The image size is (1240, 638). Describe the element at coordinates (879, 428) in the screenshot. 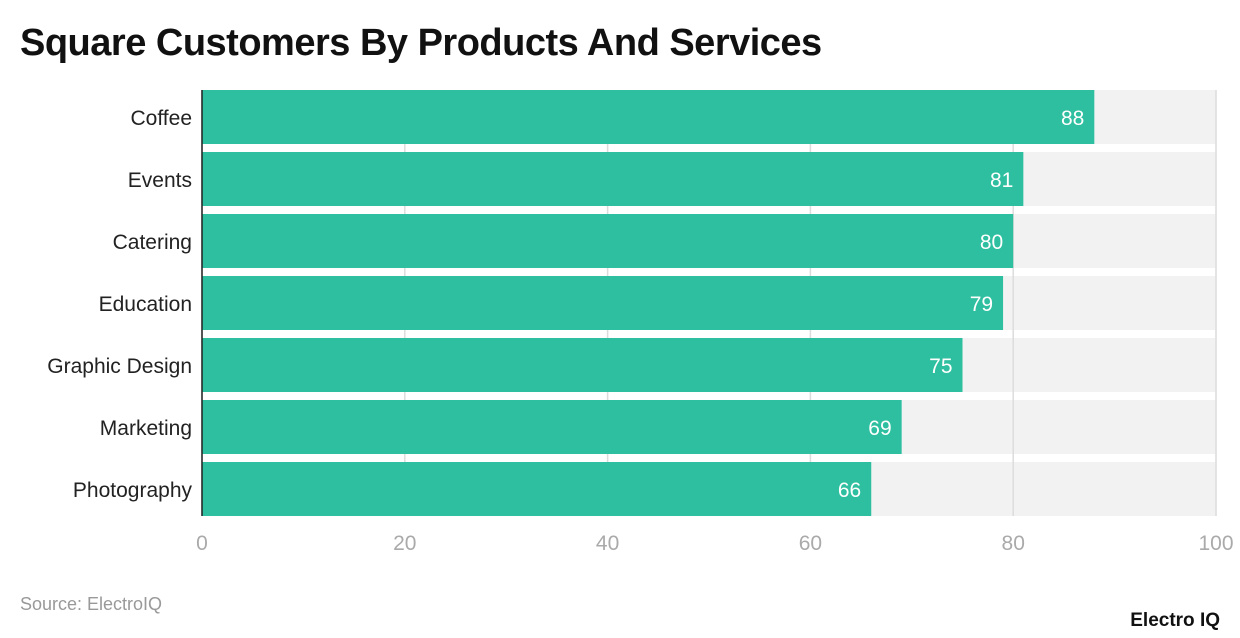

I see `data-label: 69` at that location.